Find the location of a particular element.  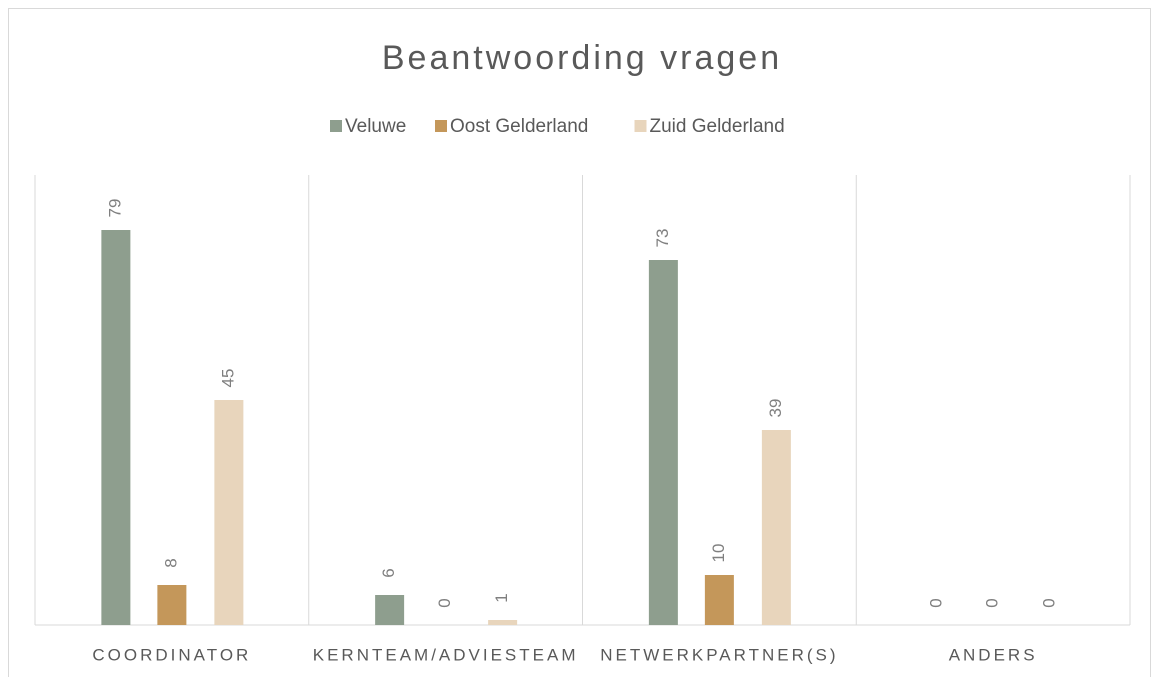

data-label: 10 is located at coordinates (718, 553).